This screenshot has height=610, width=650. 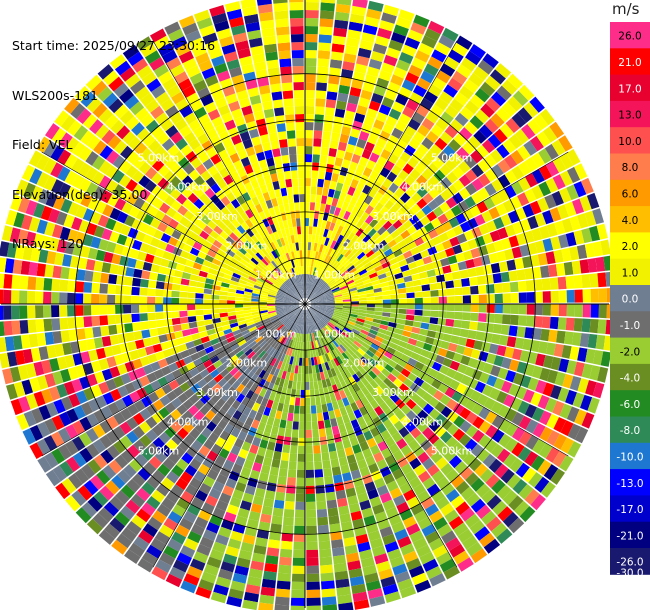 I want to click on colorbar-tick-label: 4.0, so click(x=630, y=221).